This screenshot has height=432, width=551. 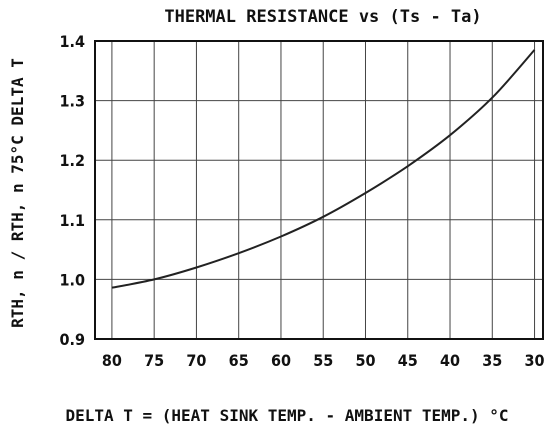 I want to click on x-tick-label: 40, so click(x=450, y=360).